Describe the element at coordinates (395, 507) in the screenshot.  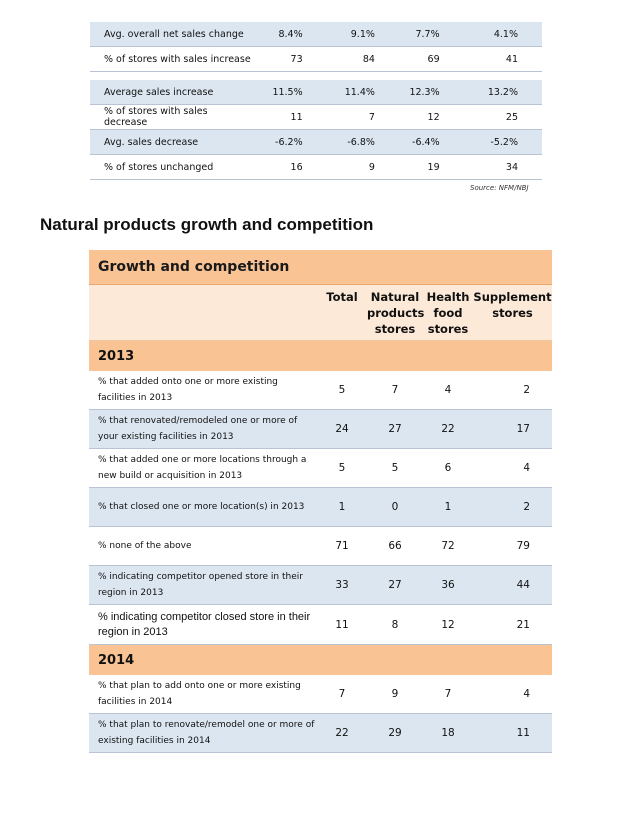
I see `cell-natural: 0` at that location.